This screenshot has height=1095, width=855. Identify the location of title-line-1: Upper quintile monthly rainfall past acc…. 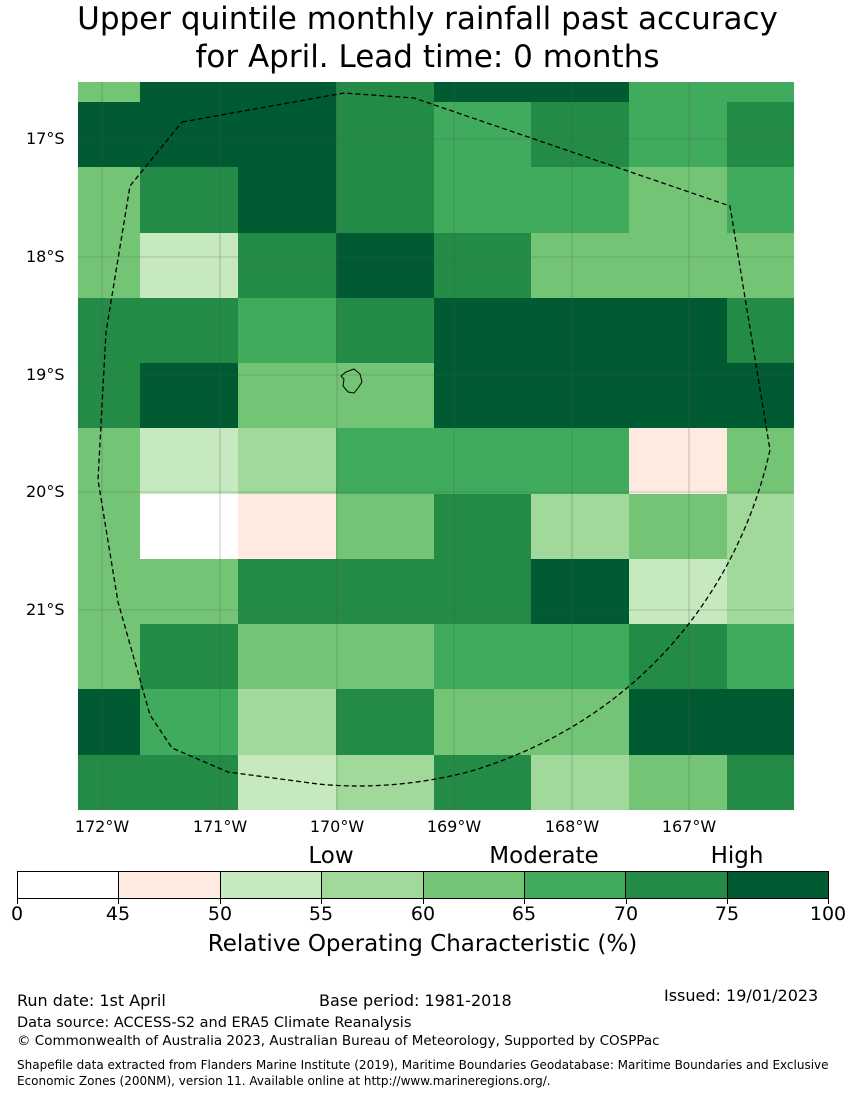
(427, 19).